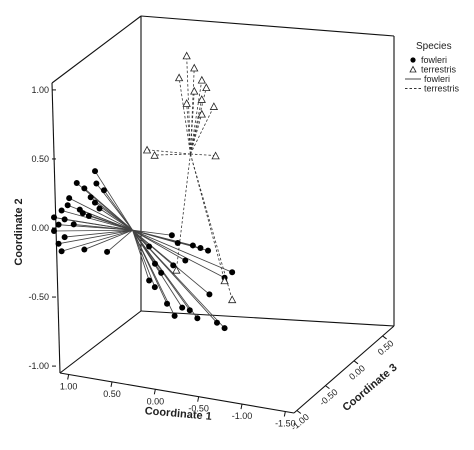 Image resolution: width=474 pixels, height=450 pixels. I want to click on legend-label: fowleri, so click(437, 79).